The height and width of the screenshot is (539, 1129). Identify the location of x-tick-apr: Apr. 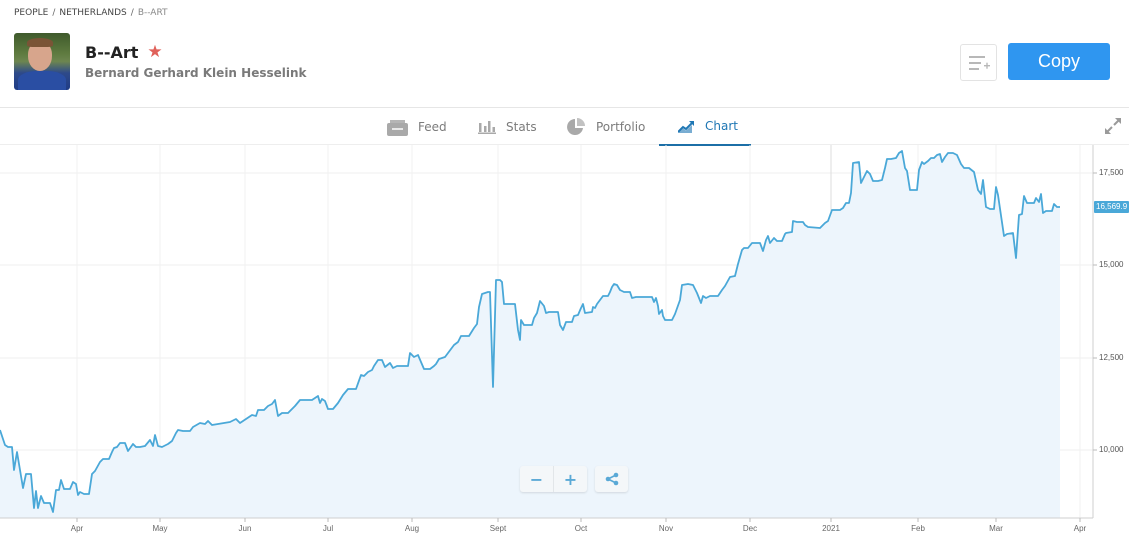
(77, 528).